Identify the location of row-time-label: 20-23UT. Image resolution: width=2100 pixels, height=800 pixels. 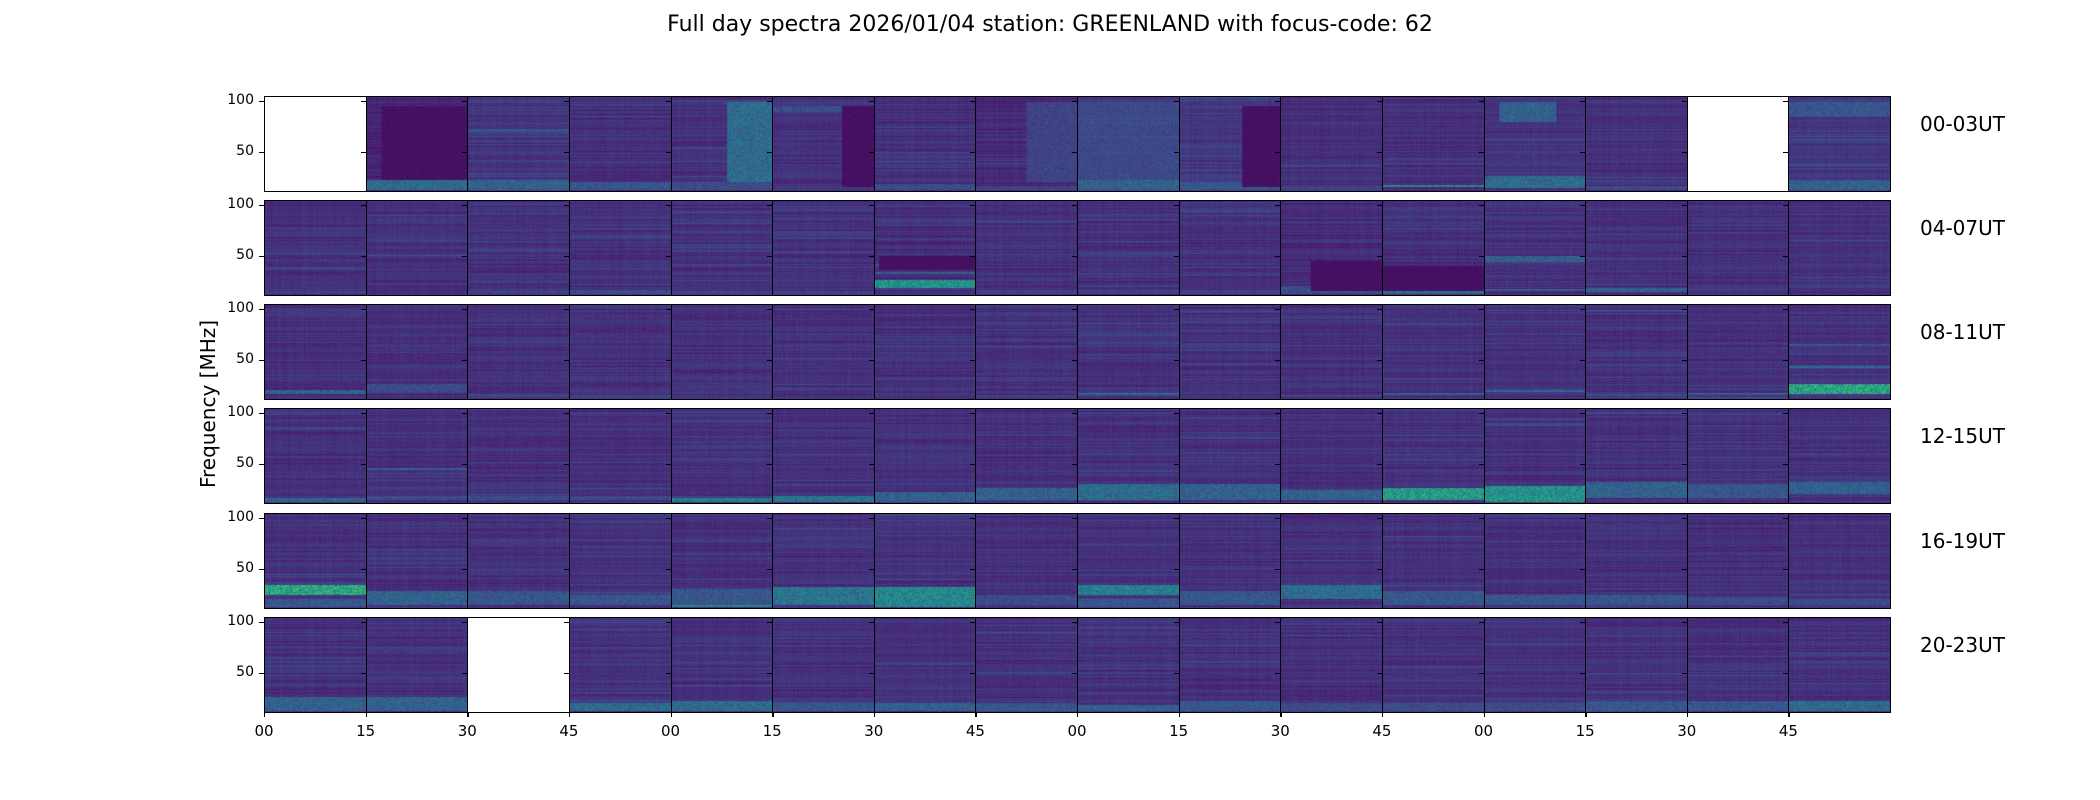
(1962, 645).